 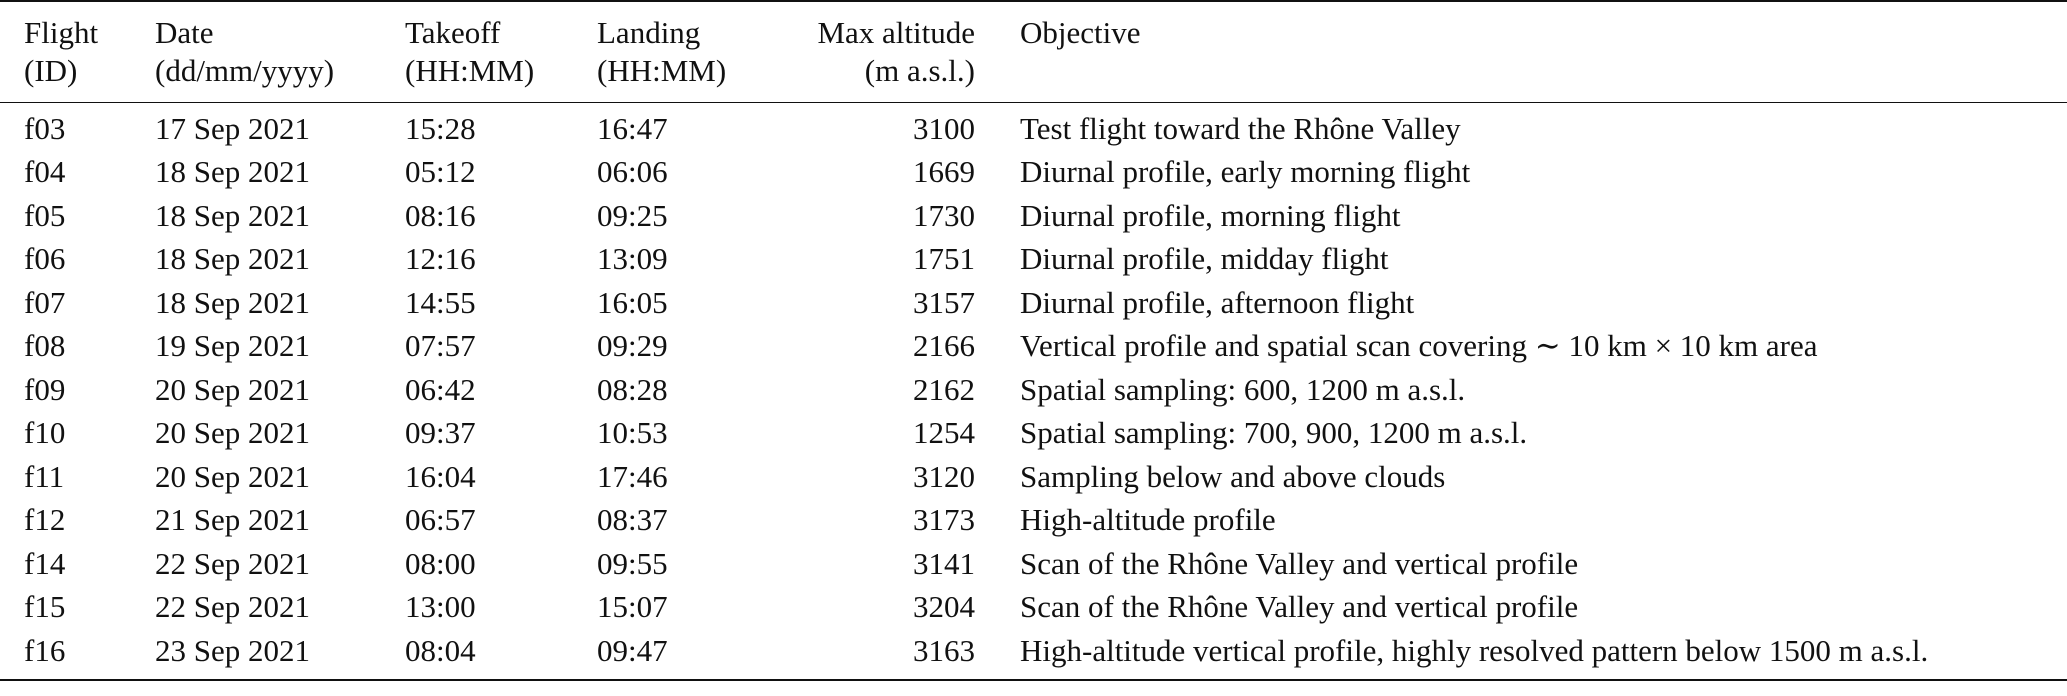 I want to click on cell-takeoff: 13:00, so click(x=440, y=607).